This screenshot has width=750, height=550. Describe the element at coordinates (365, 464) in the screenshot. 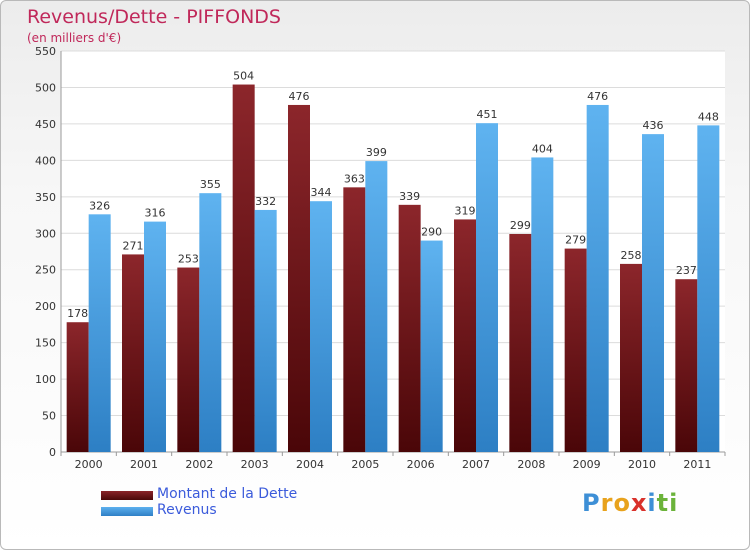

I see `x-tick-label: 2005` at that location.